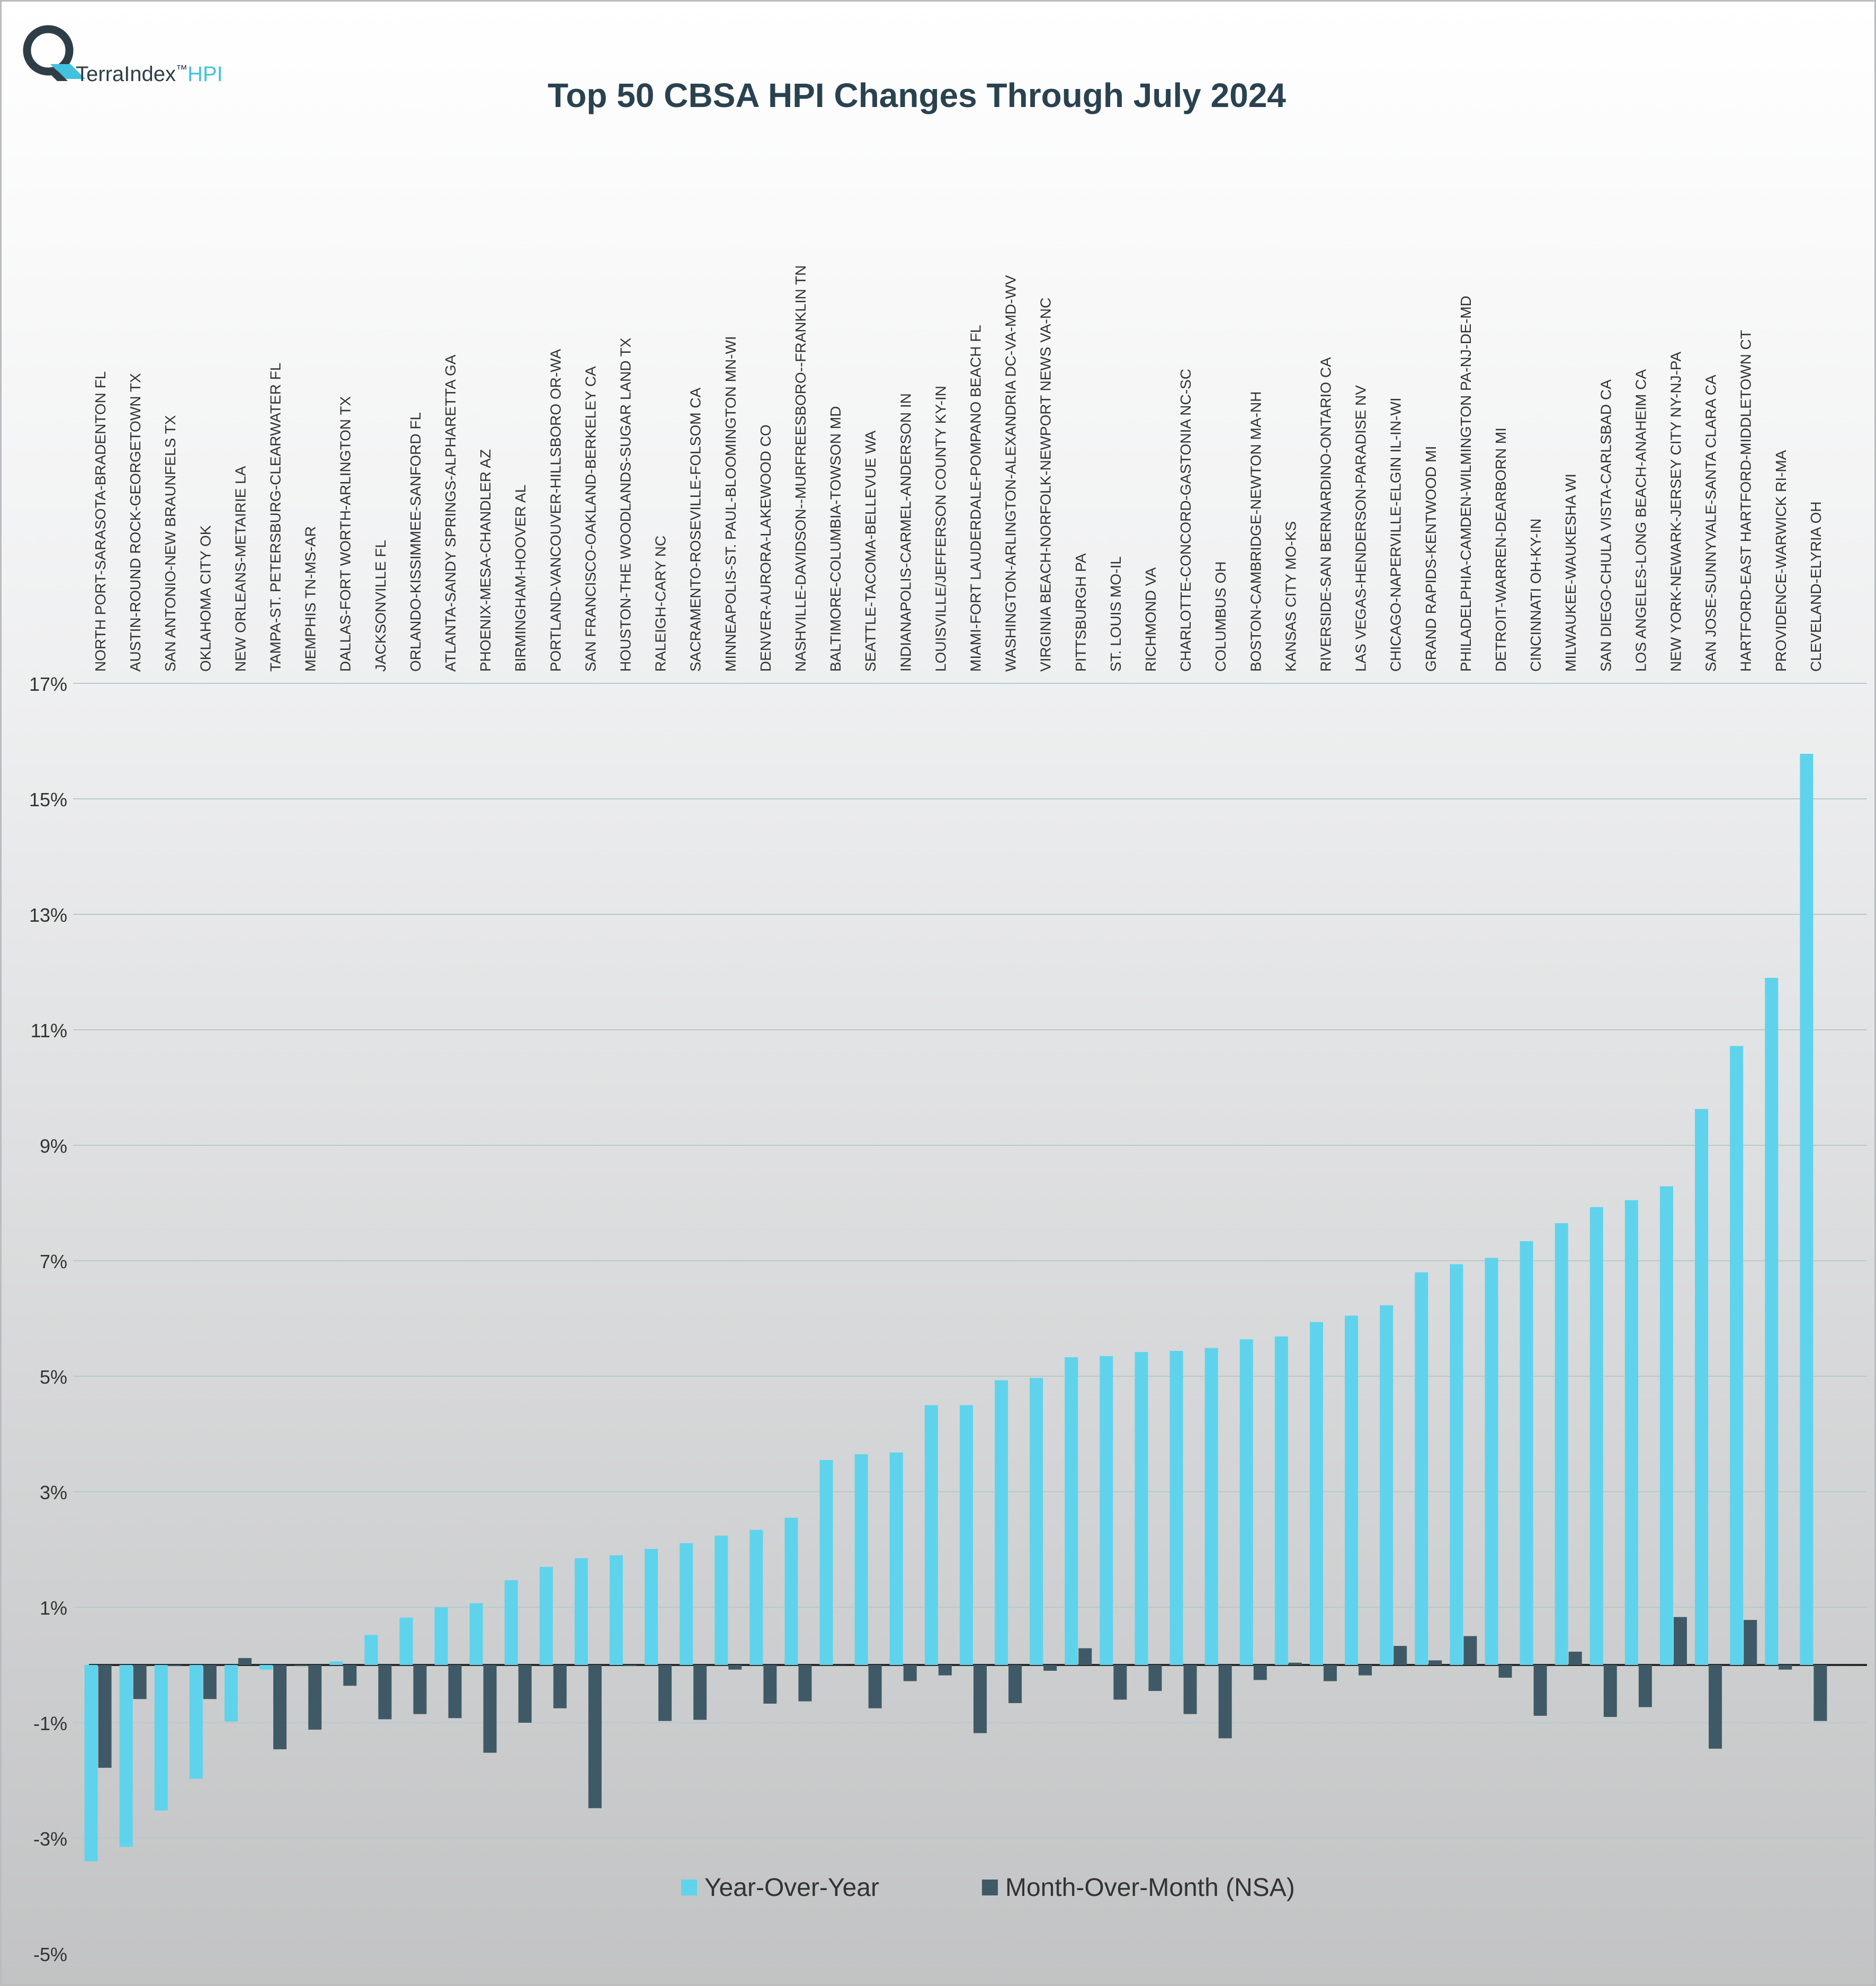 This screenshot has height=1986, width=1876. I want to click on category-label: LAS VEGAS-HENDERSON-PARADISE NV, so click(1361, 528).